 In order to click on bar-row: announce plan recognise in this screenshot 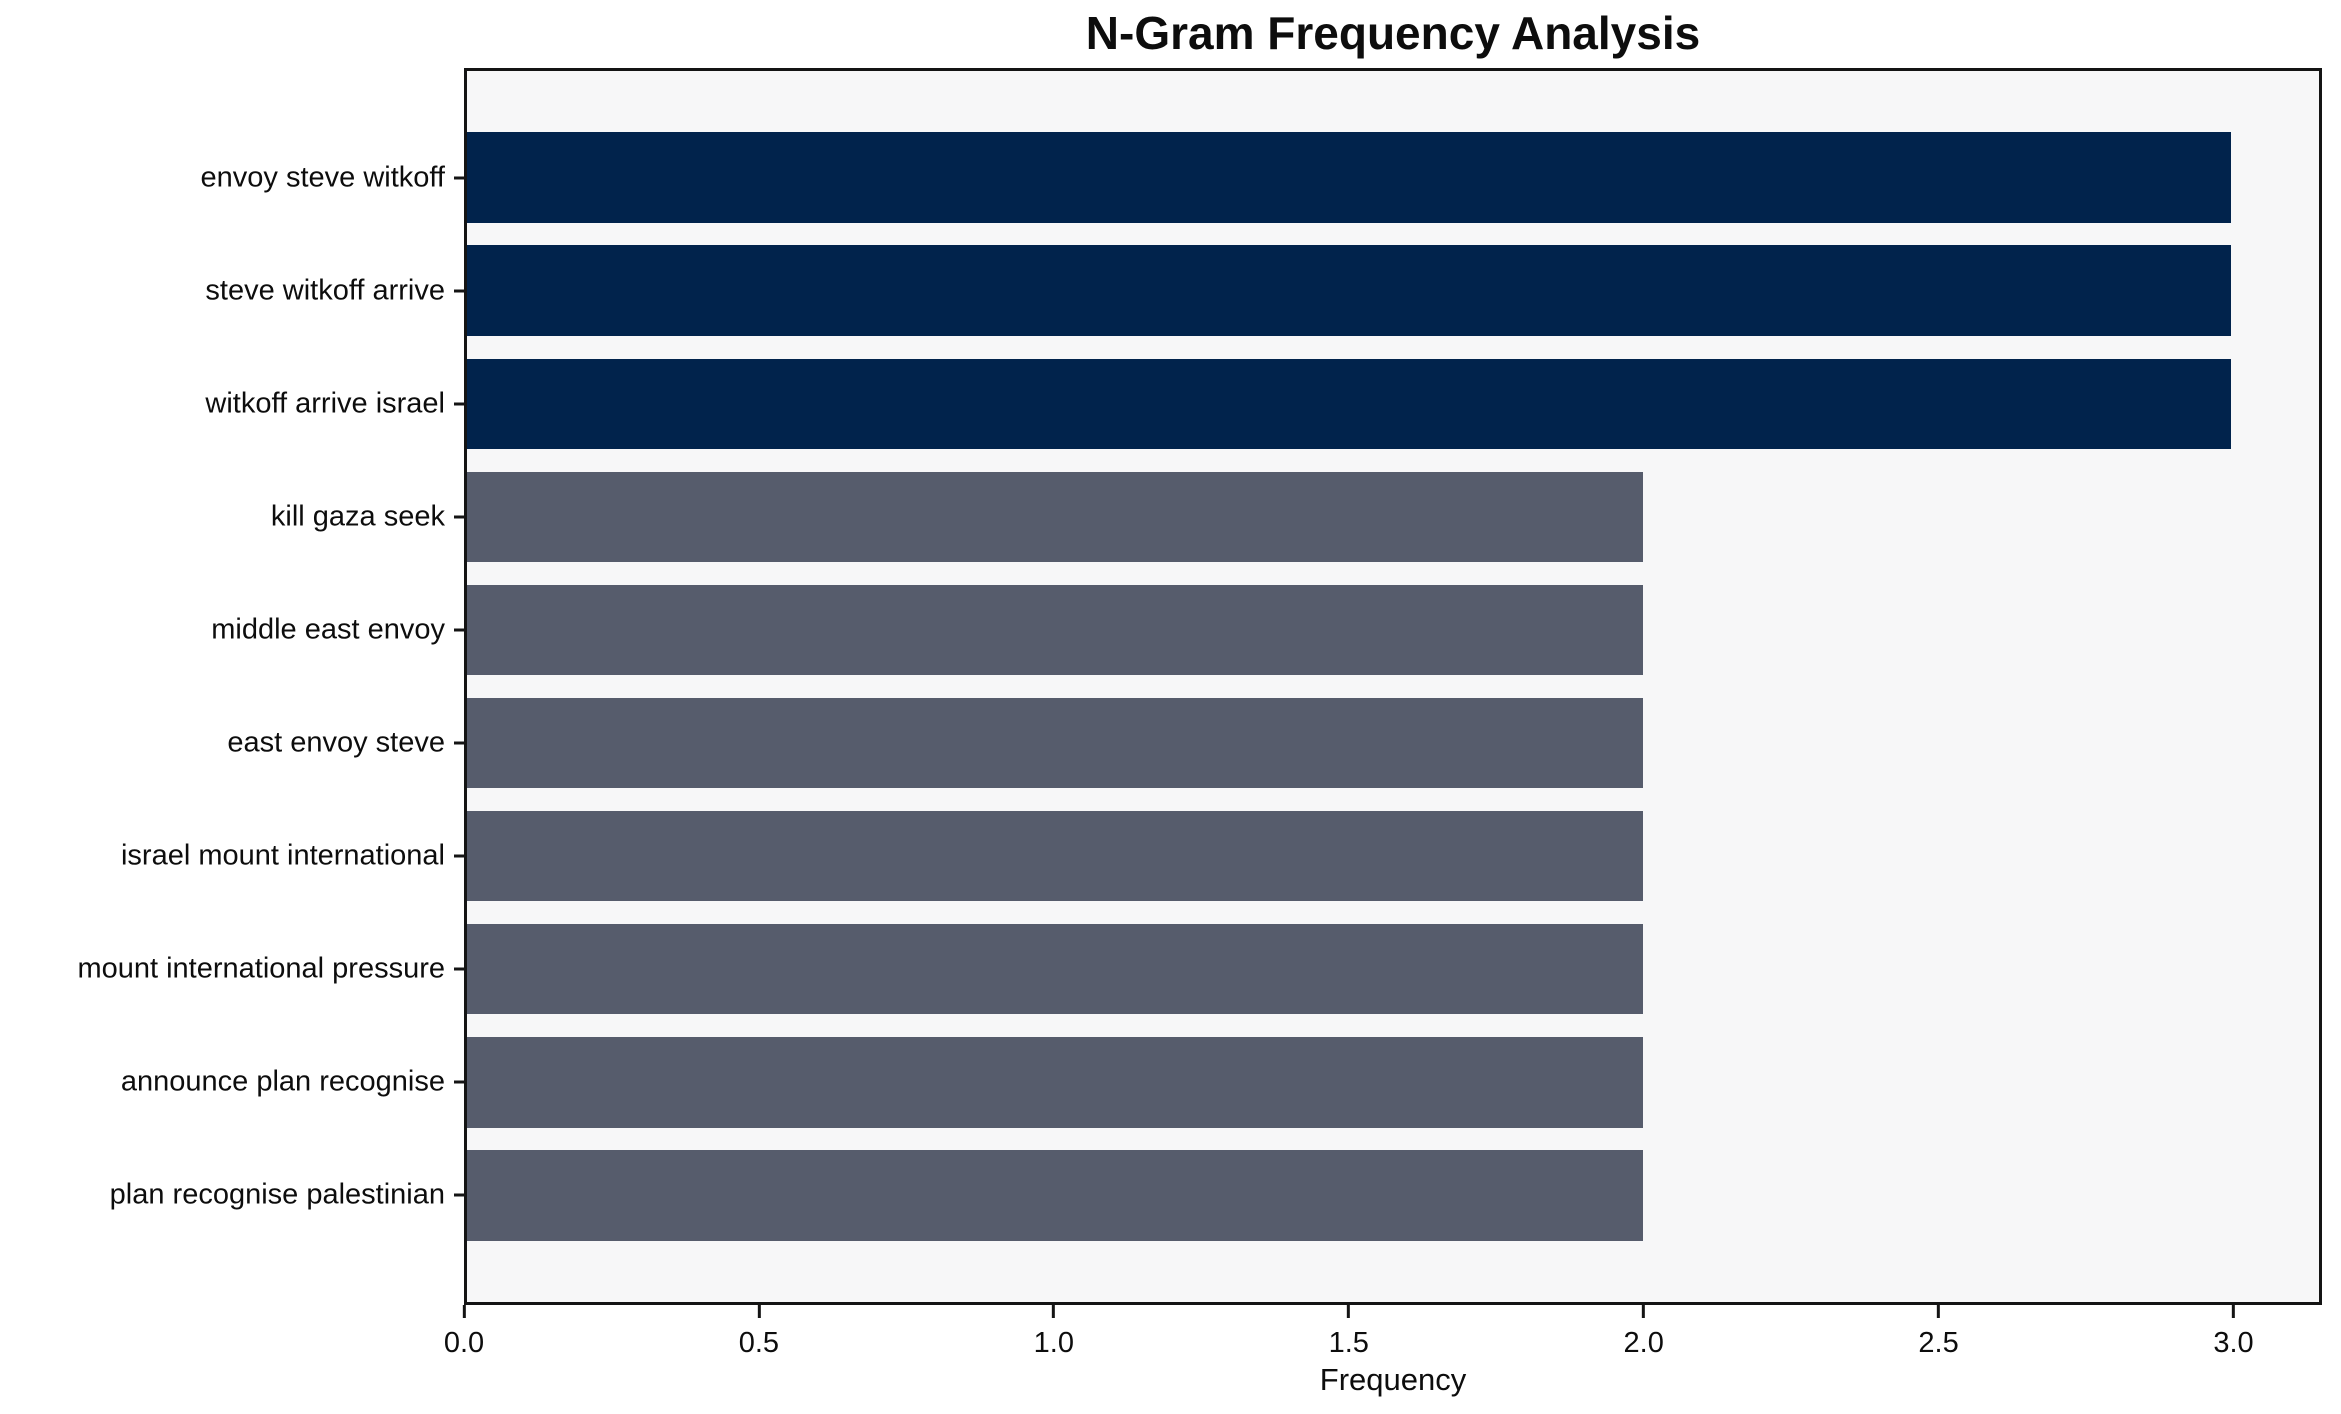, I will do `click(1220, 1082)`.